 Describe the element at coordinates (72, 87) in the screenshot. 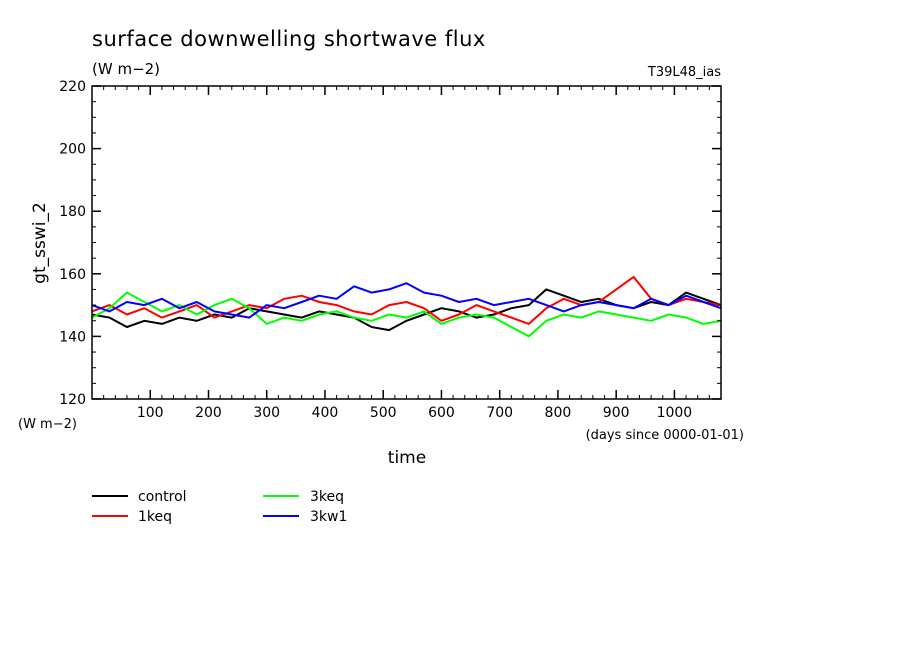

I see `y-tick-label: 220` at that location.